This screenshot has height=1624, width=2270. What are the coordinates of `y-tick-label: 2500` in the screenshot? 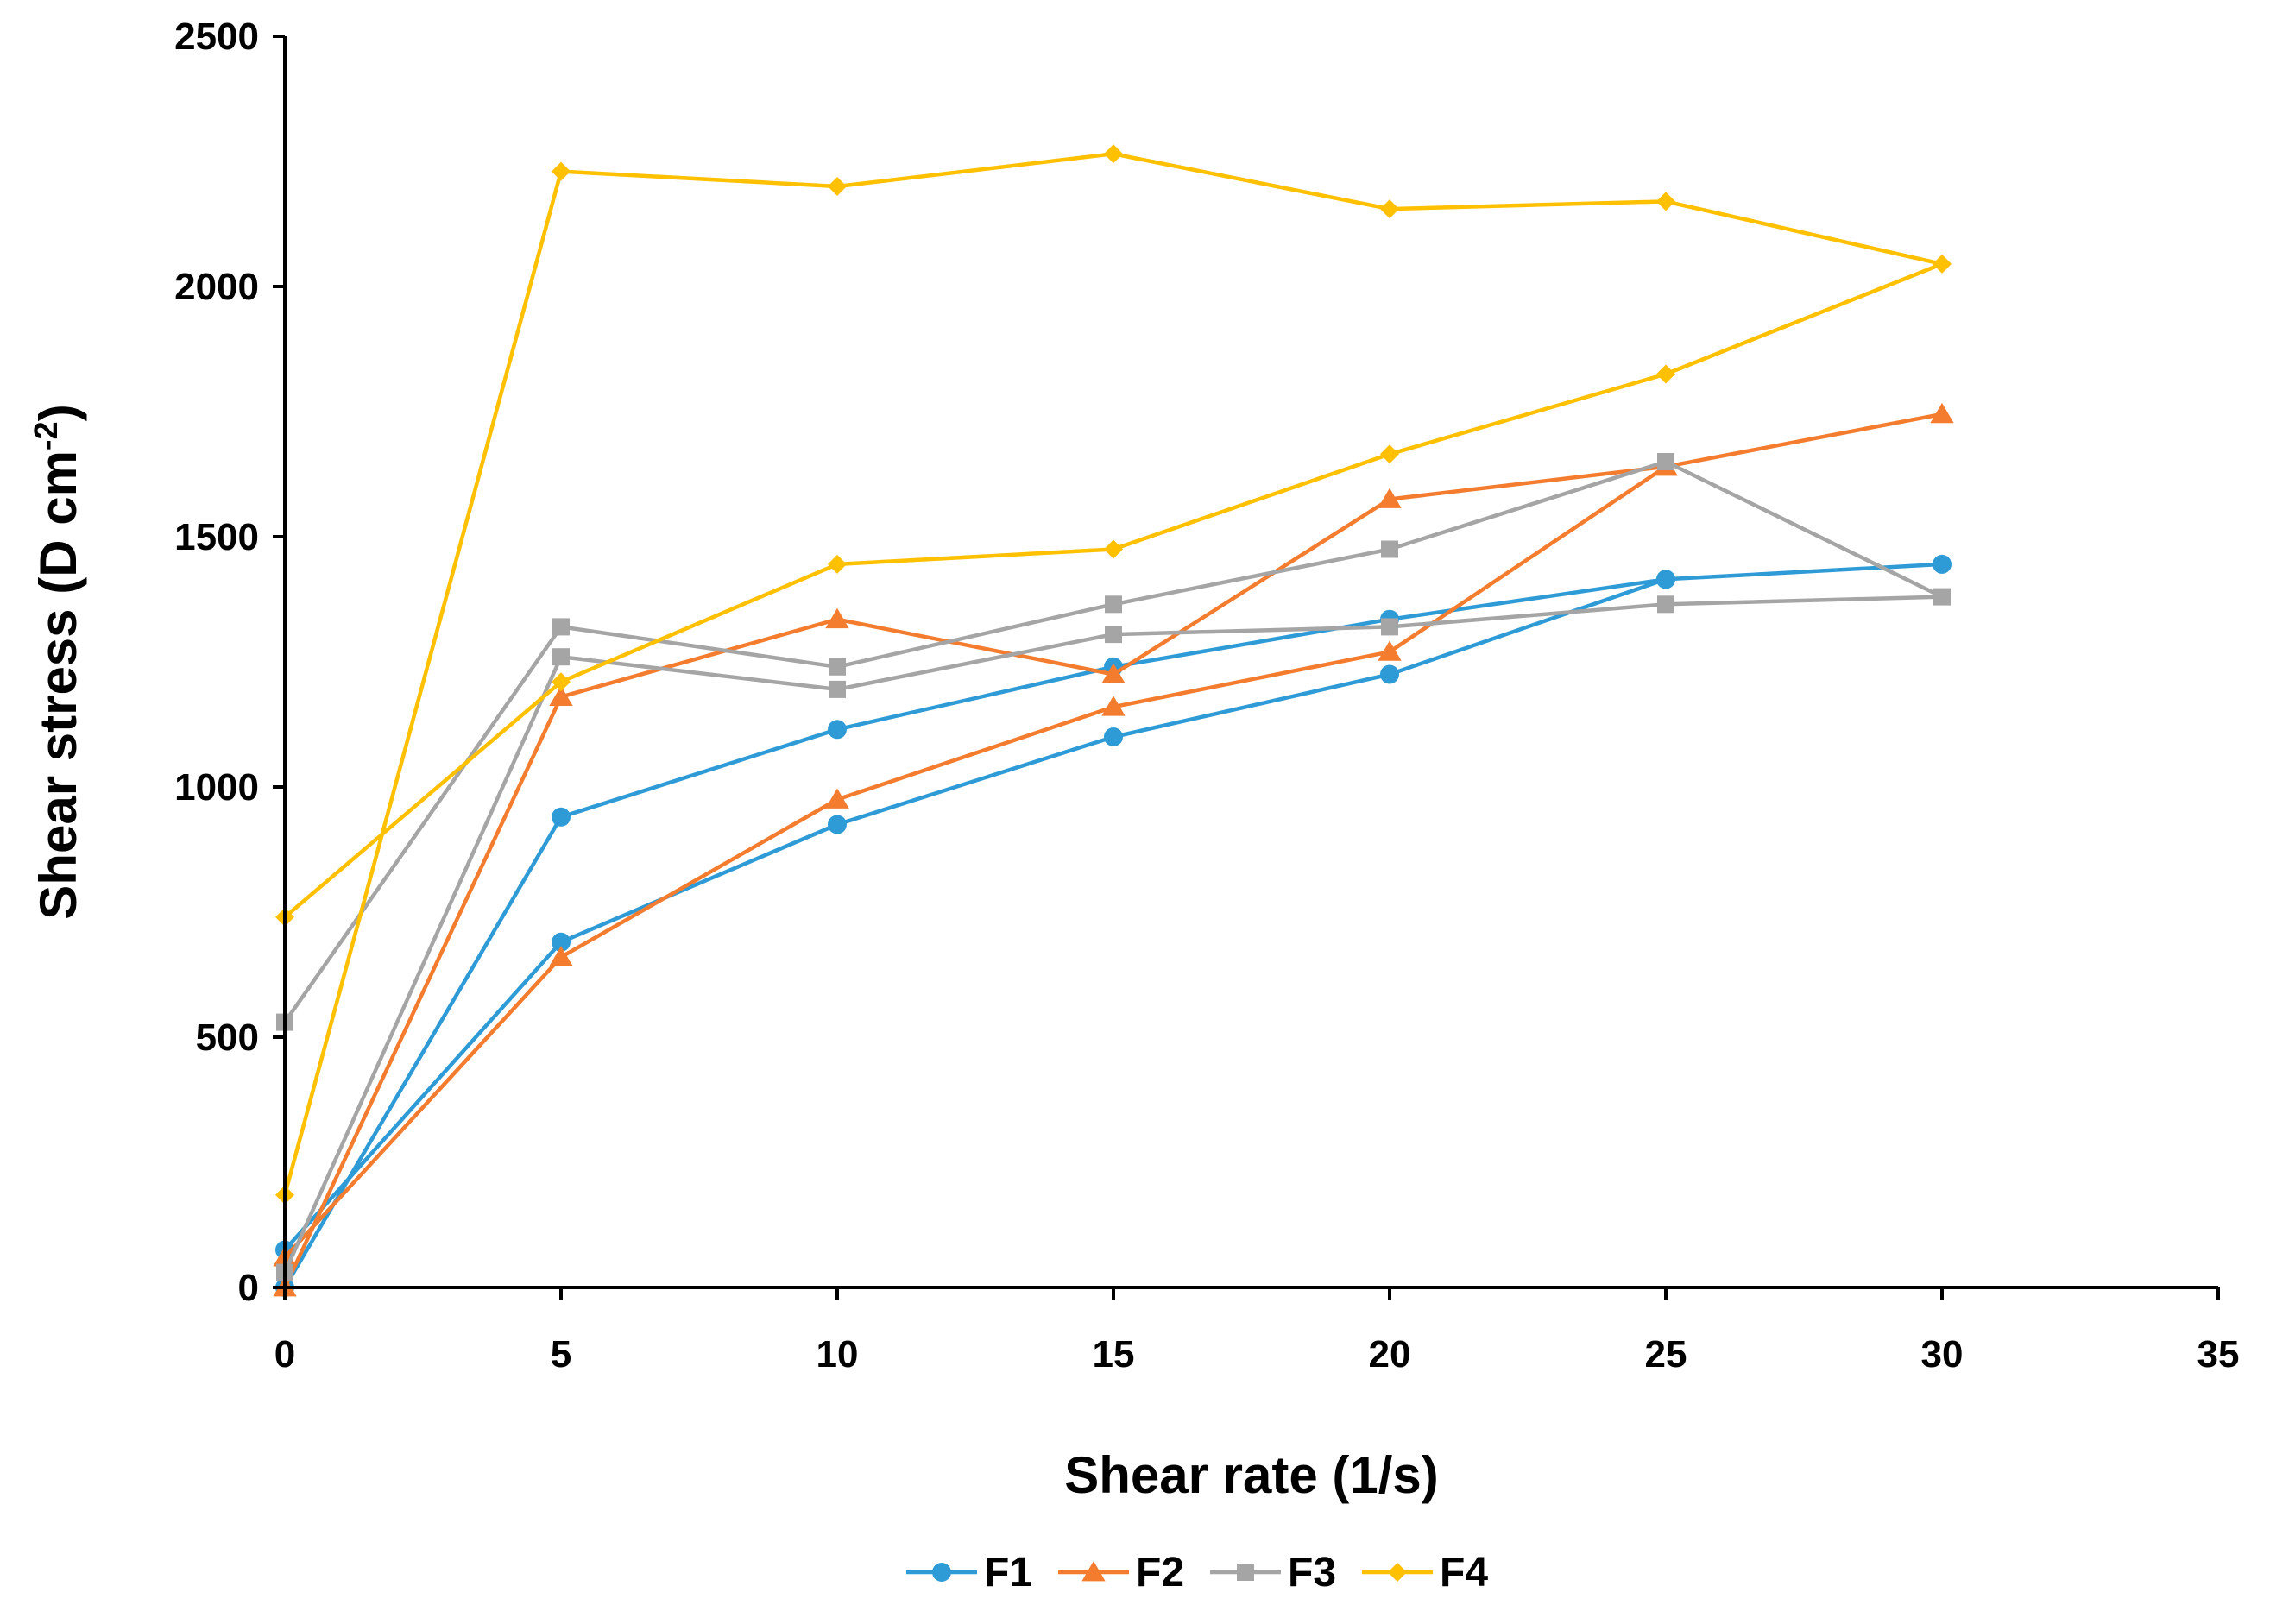 It's located at (216, 37).